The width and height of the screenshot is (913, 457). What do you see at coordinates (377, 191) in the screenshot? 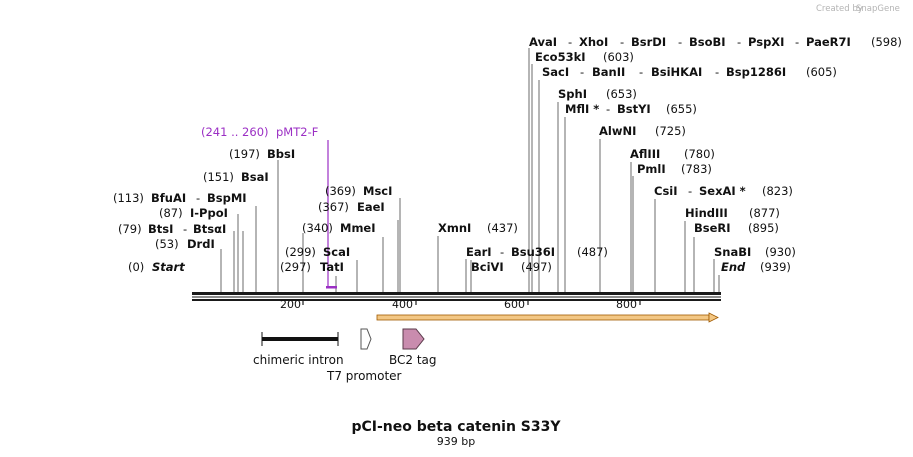
I see `msci-label: MscI` at bounding box center [377, 191].